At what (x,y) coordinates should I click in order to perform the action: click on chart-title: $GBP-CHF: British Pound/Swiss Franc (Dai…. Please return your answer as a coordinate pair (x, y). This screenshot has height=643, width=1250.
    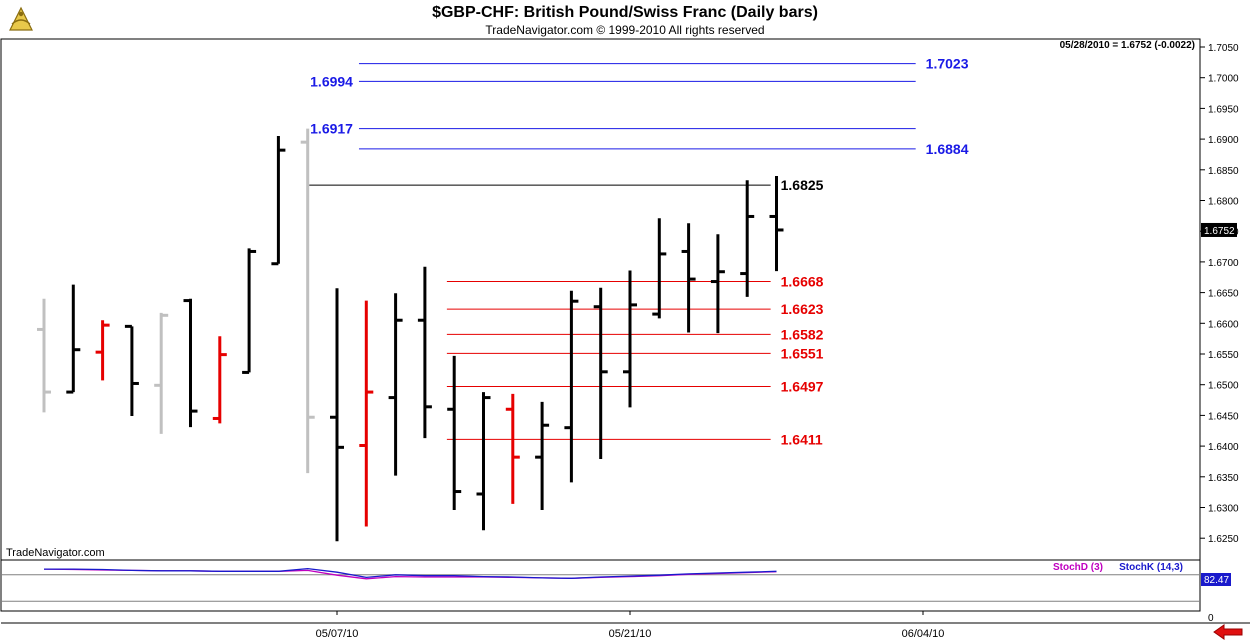
    Looking at the image, I should click on (625, 12).